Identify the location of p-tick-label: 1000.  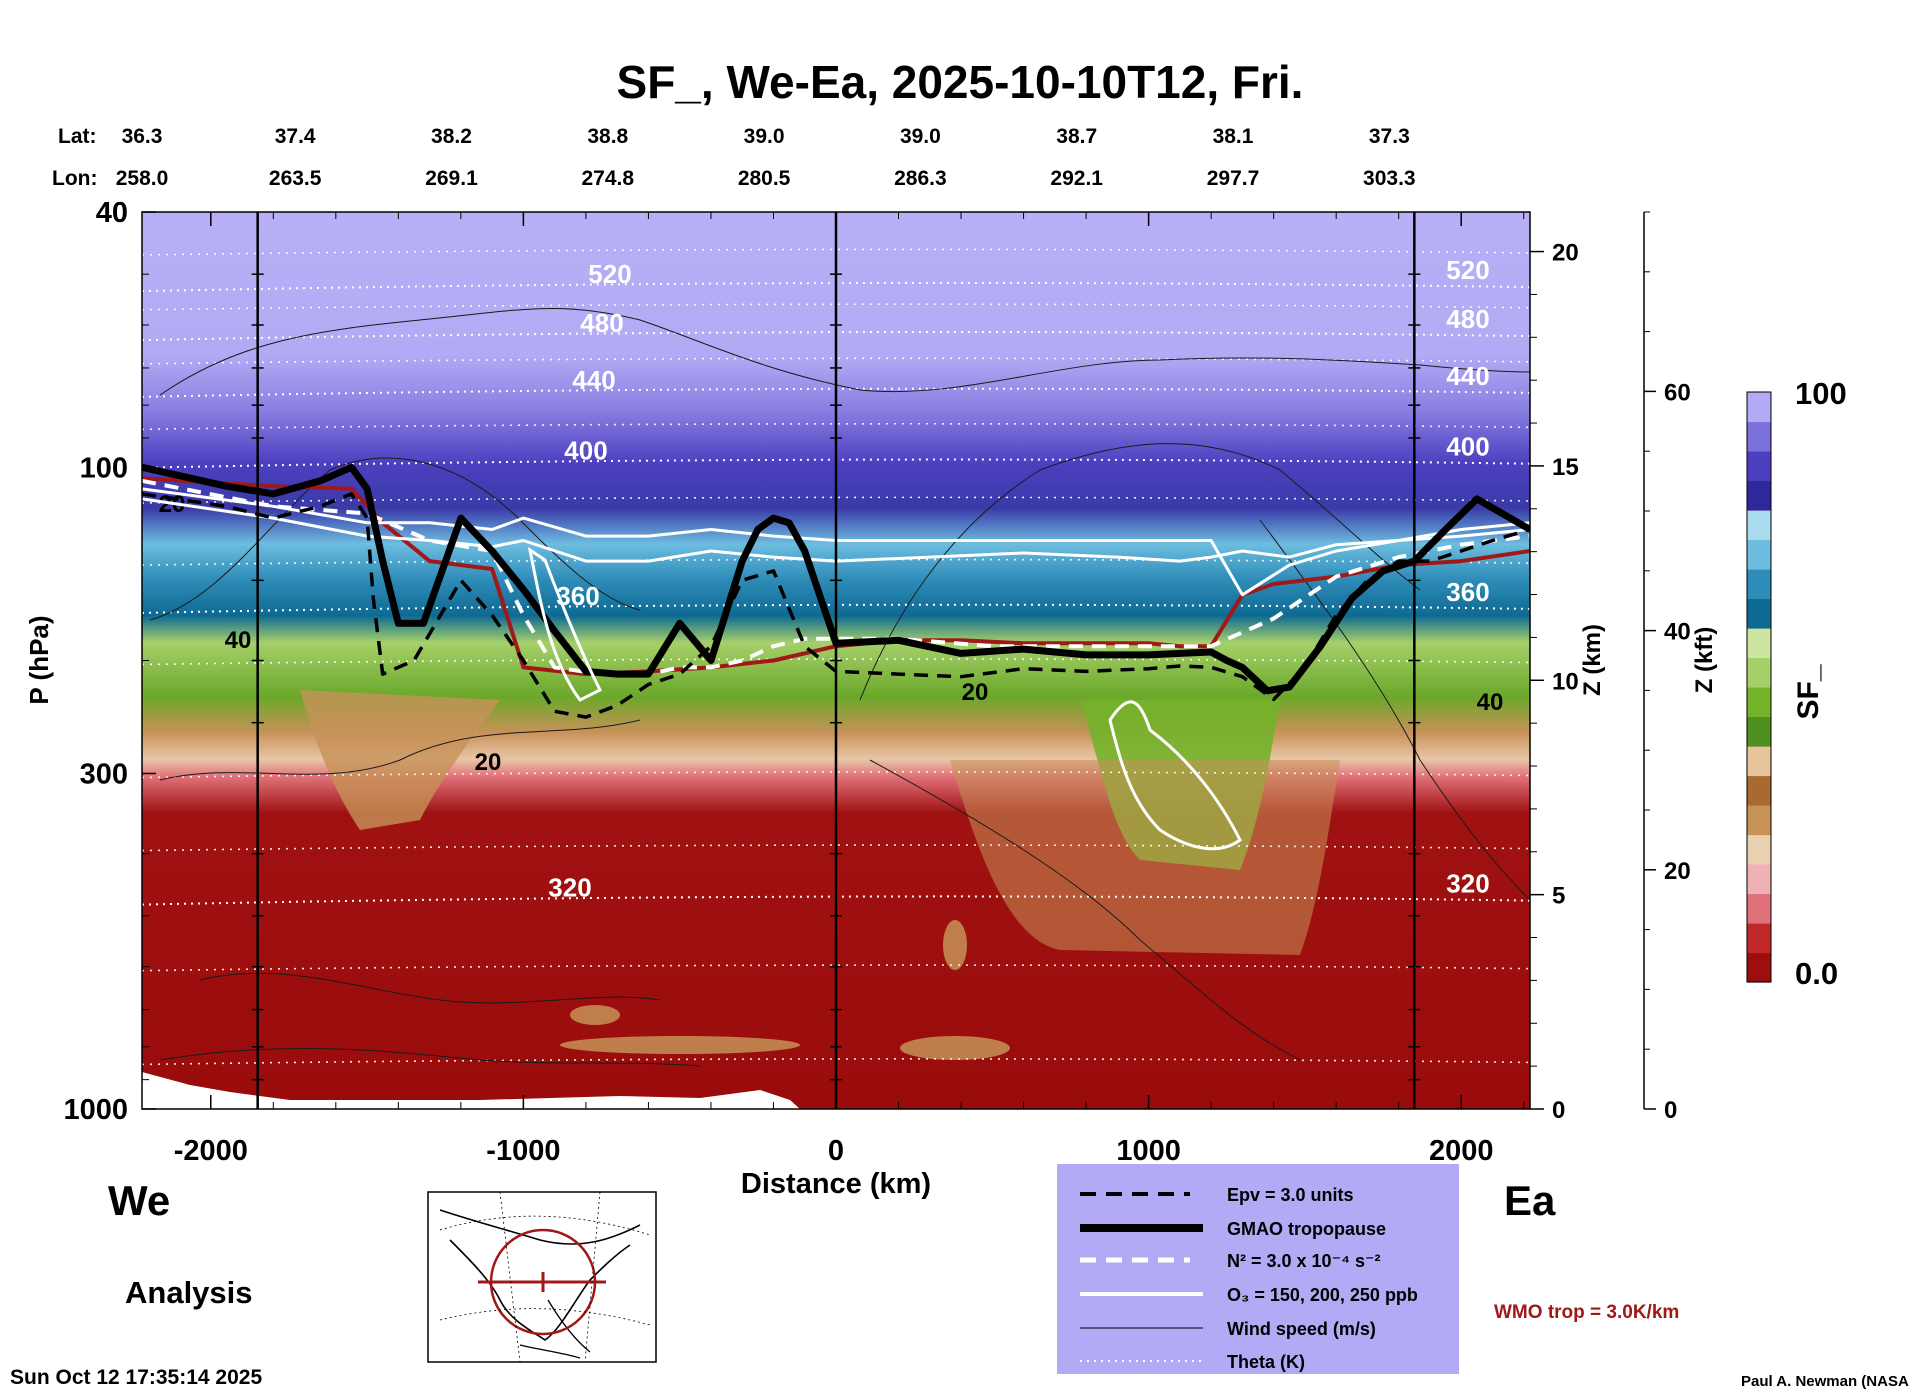
(95, 1110).